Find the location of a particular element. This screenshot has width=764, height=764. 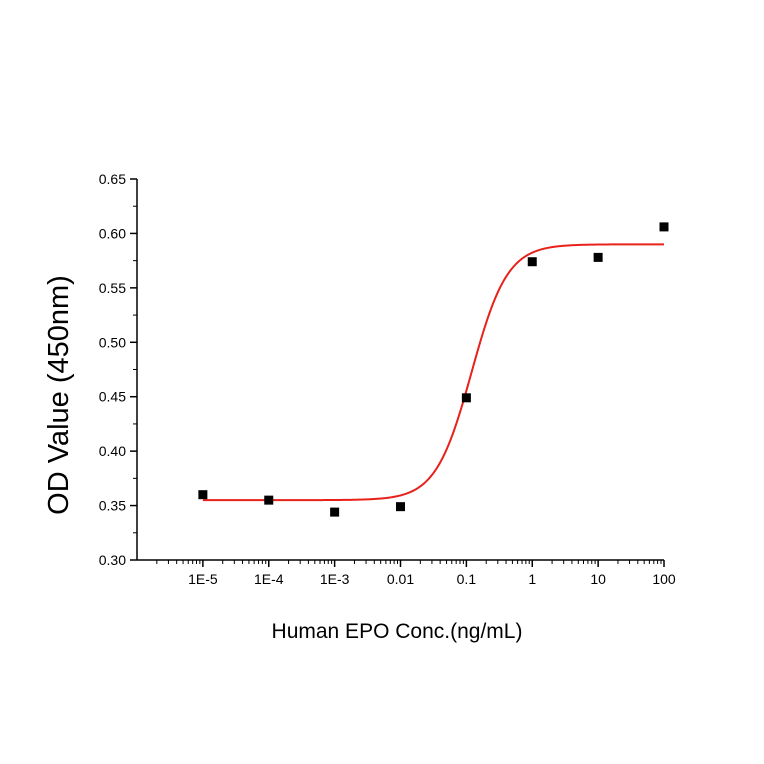

y-axis-ticks: 0.30 0.35 0.40 0.45 0.50 0.55 0.60 0.65 is located at coordinates (118, 369).